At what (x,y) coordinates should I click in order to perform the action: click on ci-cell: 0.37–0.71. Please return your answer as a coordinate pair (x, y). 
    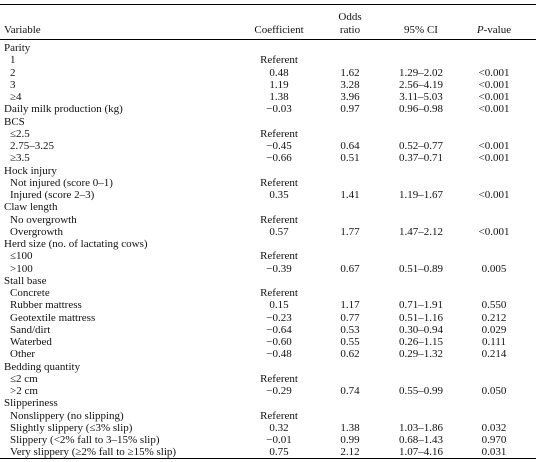
    Looking at the image, I should click on (421, 158).